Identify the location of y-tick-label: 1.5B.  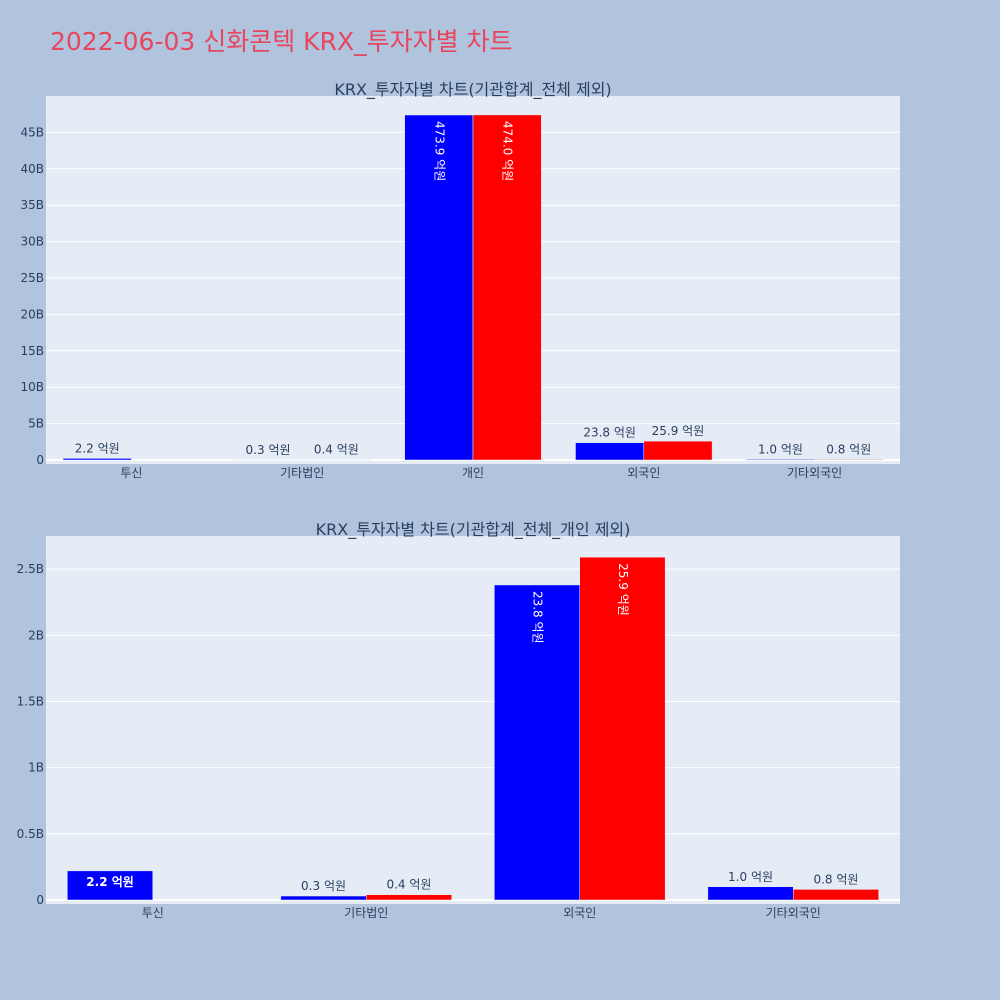
(30, 701).